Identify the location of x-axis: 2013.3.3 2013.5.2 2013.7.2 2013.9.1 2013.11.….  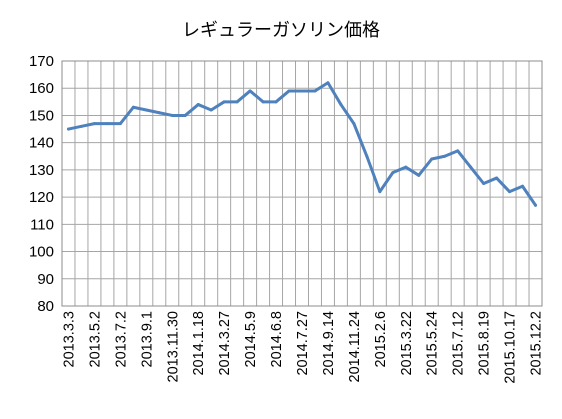
(302, 347).